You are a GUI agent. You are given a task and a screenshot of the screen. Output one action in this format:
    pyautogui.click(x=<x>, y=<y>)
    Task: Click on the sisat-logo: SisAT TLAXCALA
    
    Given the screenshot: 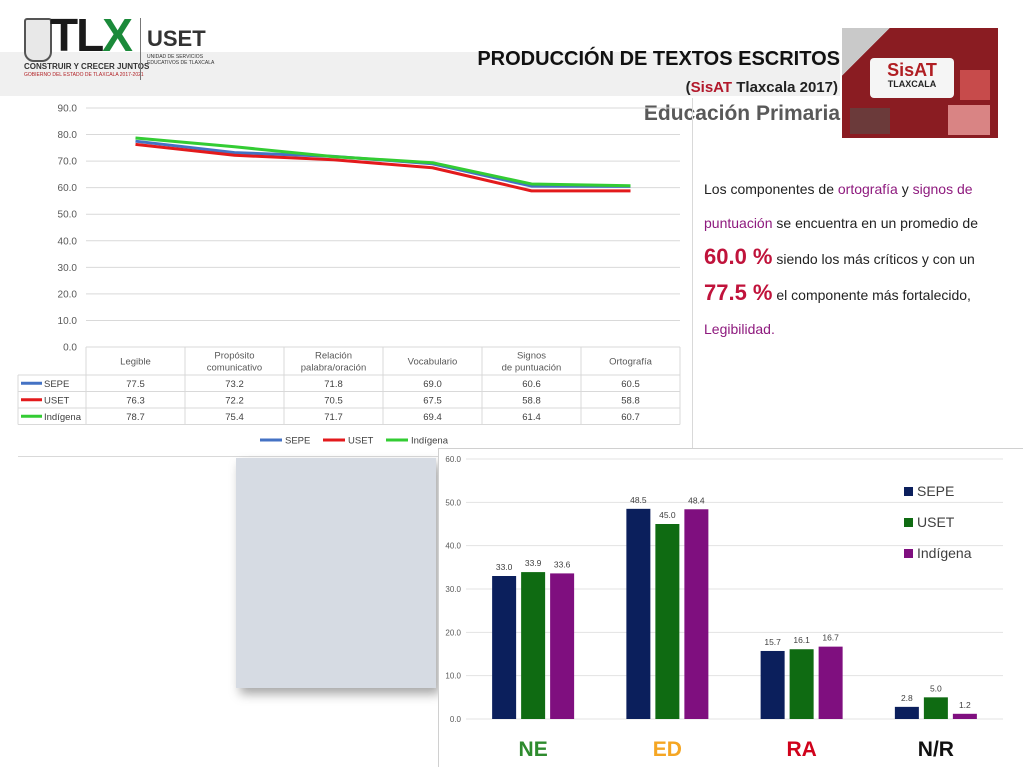 What is the action you would take?
    pyautogui.click(x=912, y=78)
    